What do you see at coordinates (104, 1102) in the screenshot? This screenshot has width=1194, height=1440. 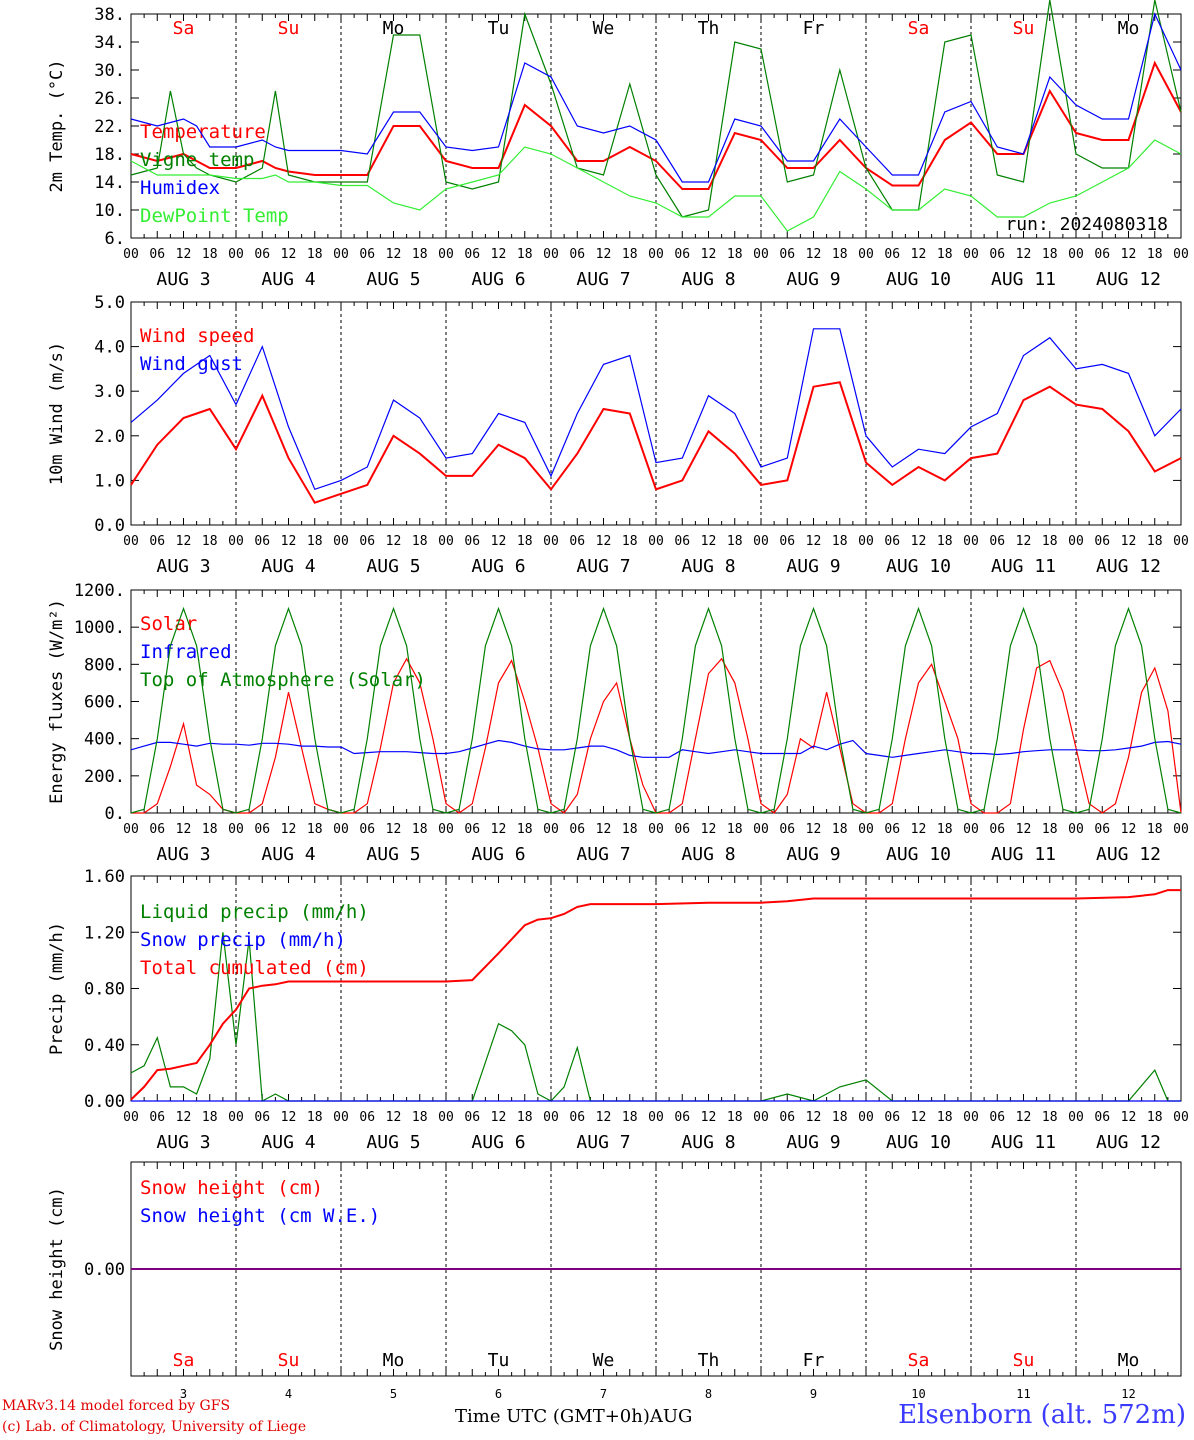 I see `y-tick-label: 0.00` at bounding box center [104, 1102].